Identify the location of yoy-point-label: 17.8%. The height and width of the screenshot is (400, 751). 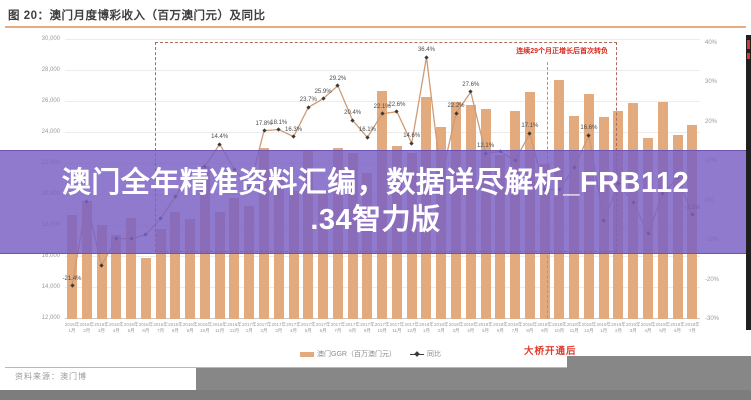
(264, 123).